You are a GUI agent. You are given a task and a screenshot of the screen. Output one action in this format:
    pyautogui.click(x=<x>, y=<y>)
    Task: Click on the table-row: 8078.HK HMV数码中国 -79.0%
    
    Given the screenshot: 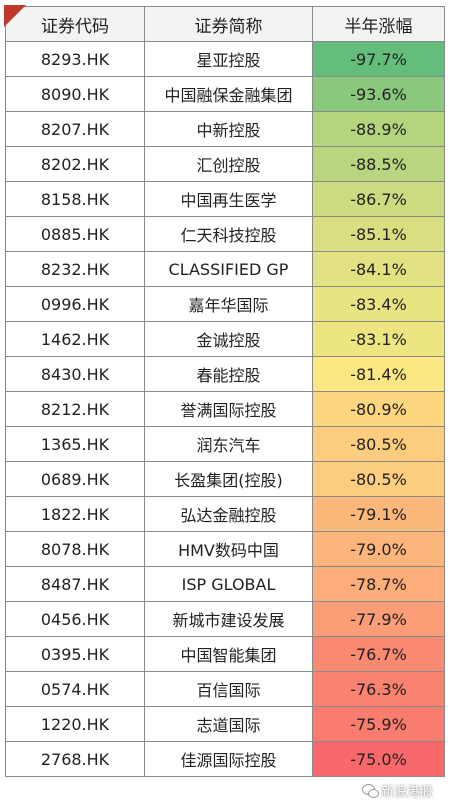 What is the action you would take?
    pyautogui.click(x=225, y=549)
    